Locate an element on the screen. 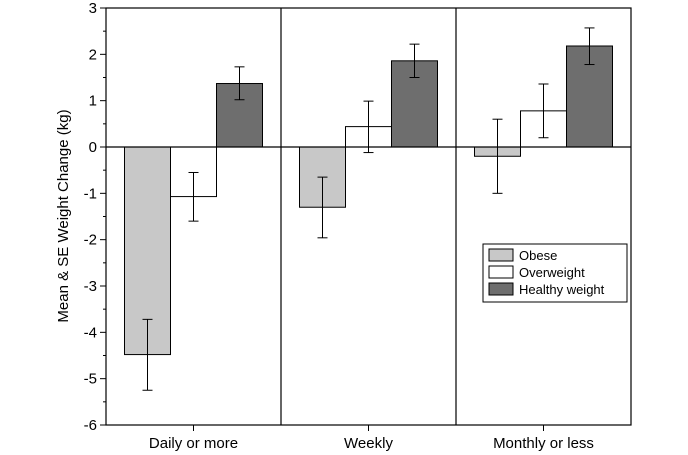 This screenshot has height=455, width=688. x-tick-label: Monthly or less is located at coordinates (543, 443).